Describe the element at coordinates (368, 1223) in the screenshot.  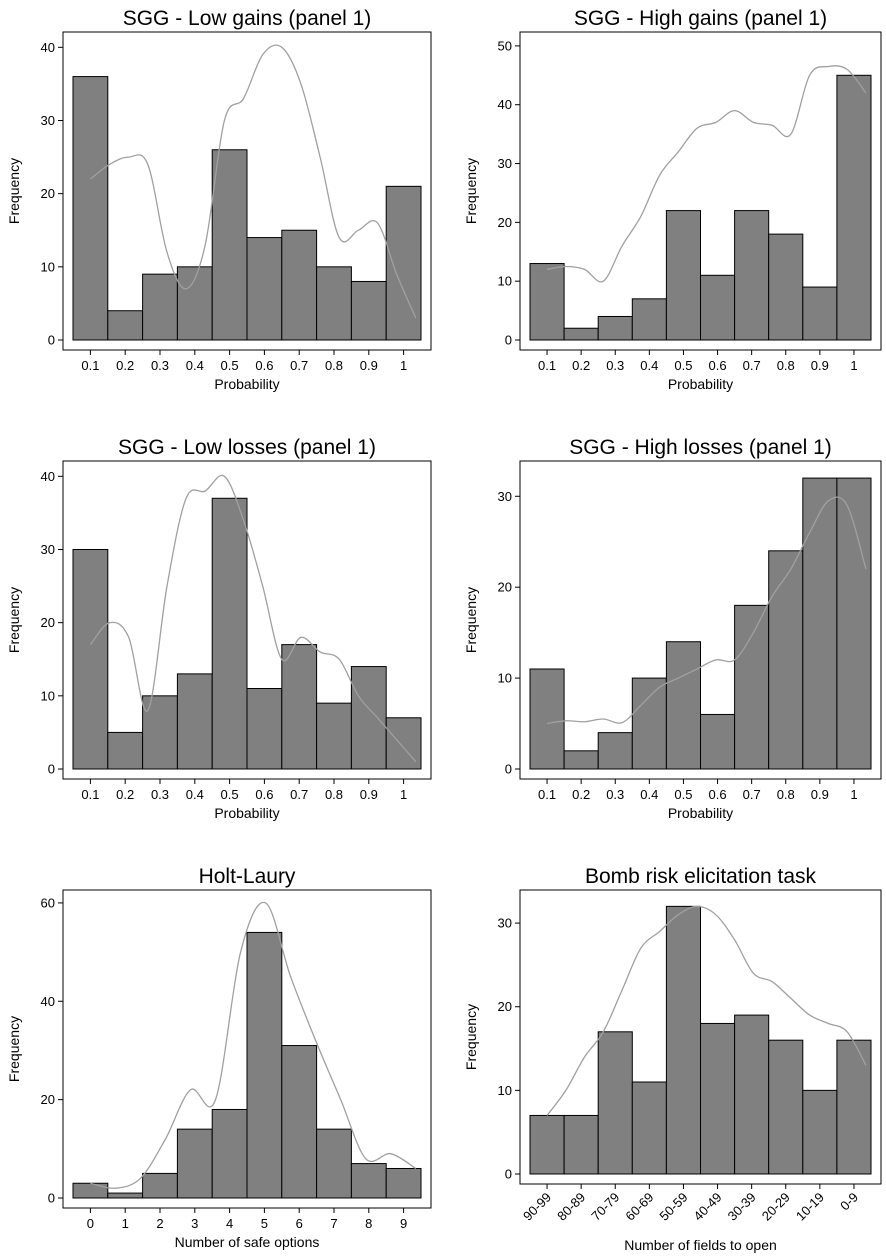
I see `x-tick-label: 8` at that location.